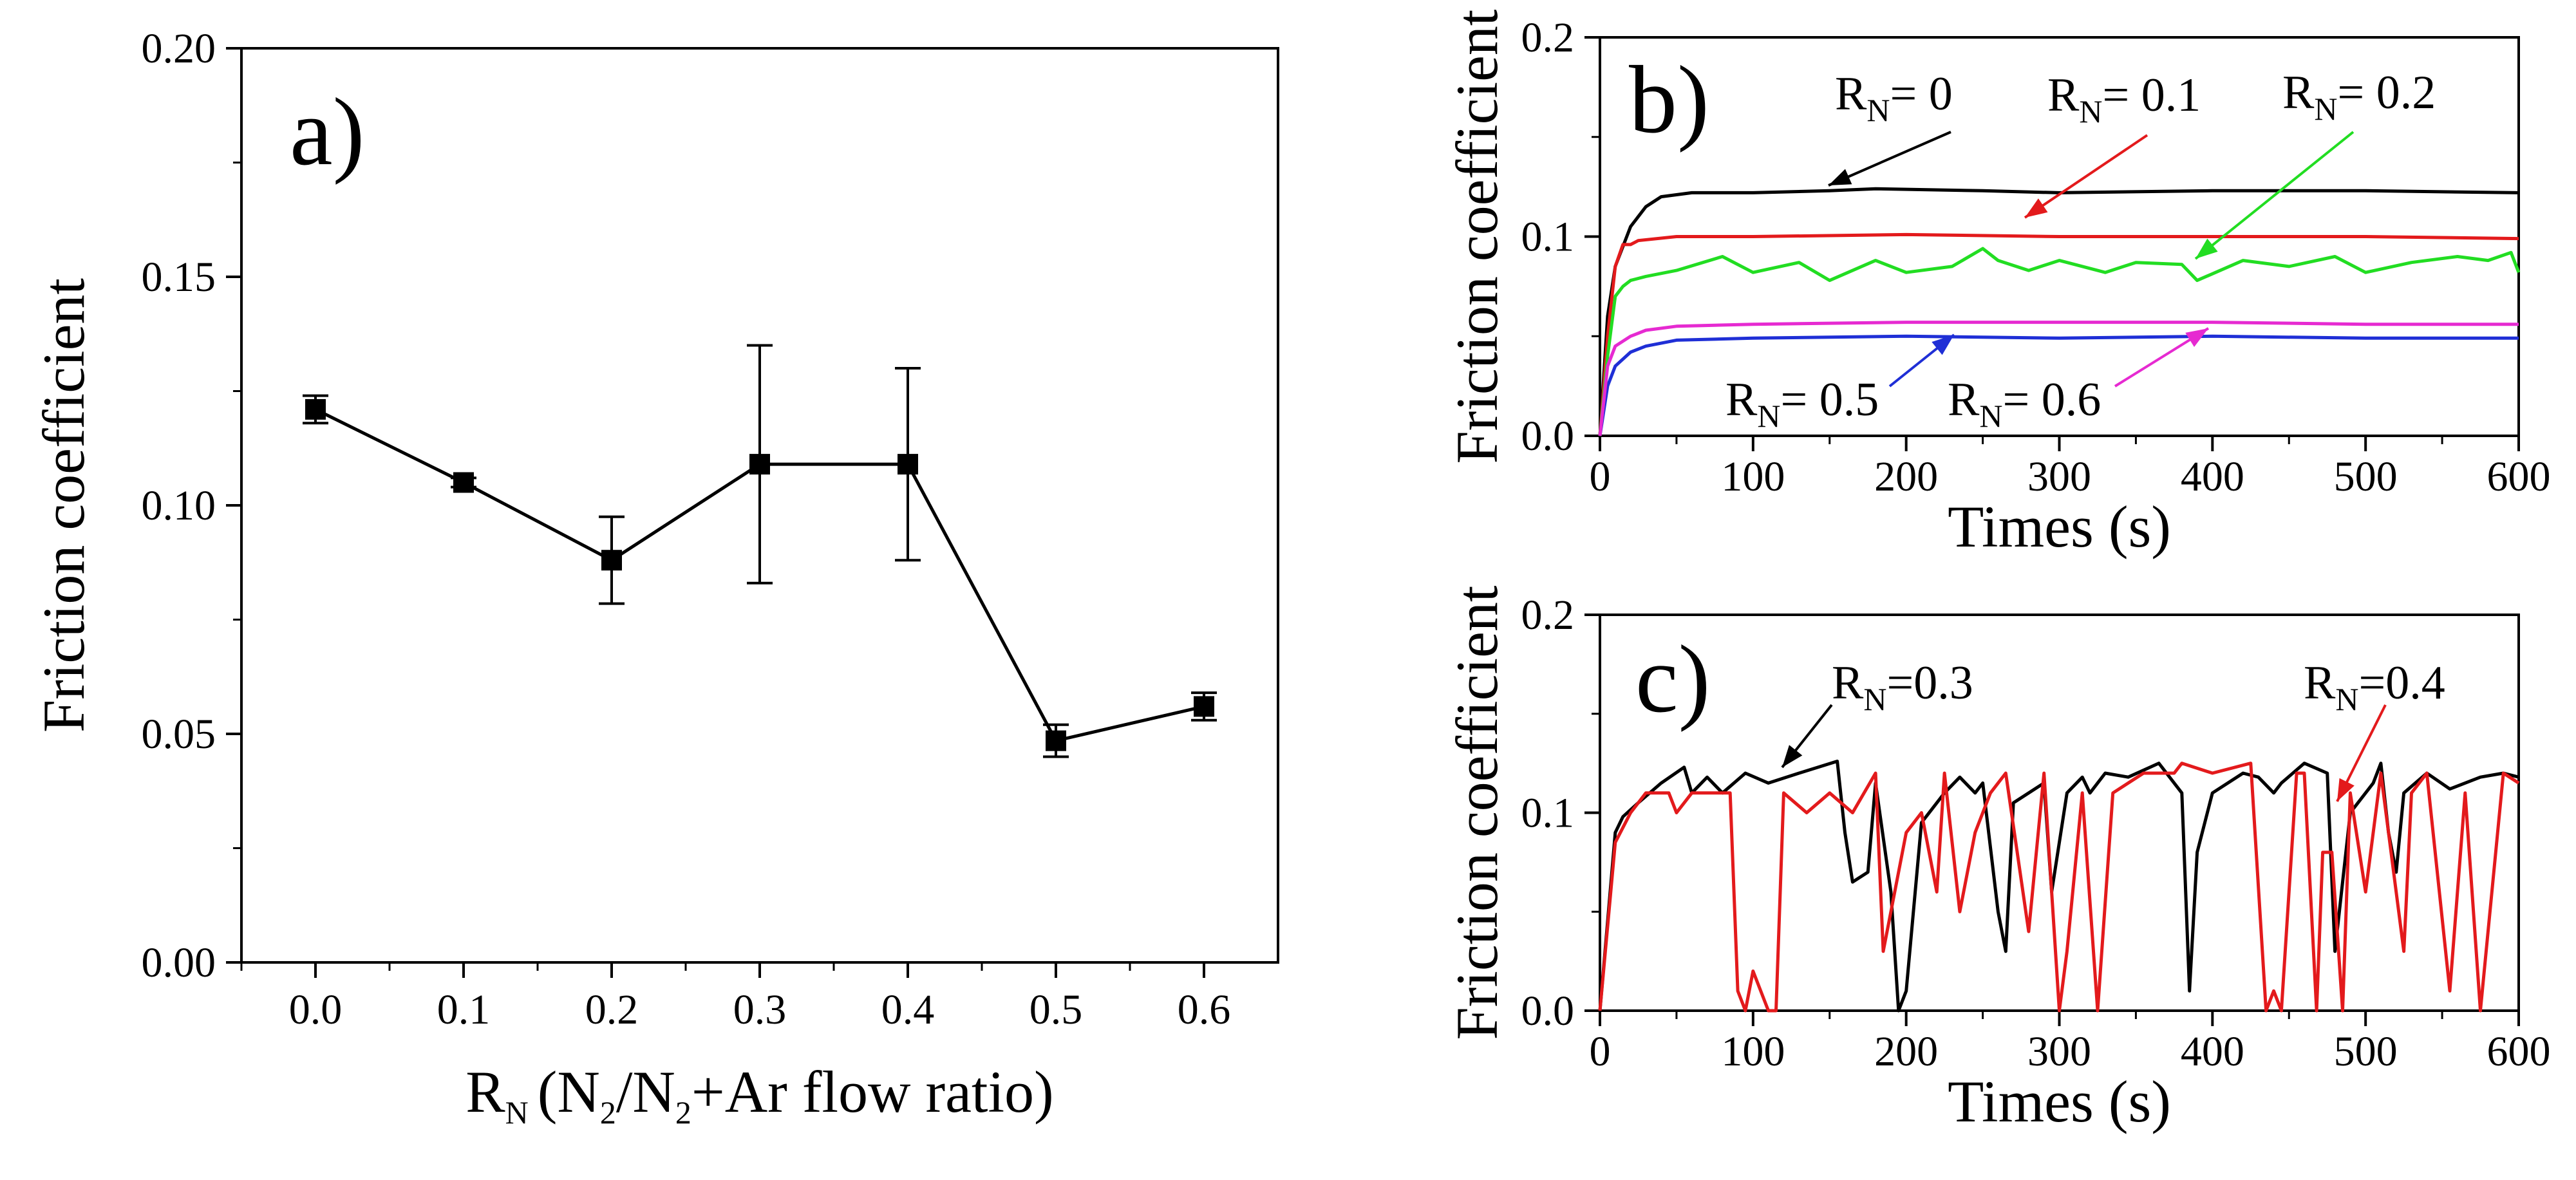  Describe the element at coordinates (1673, 679) in the screenshot. I see `panel-label: c)` at that location.